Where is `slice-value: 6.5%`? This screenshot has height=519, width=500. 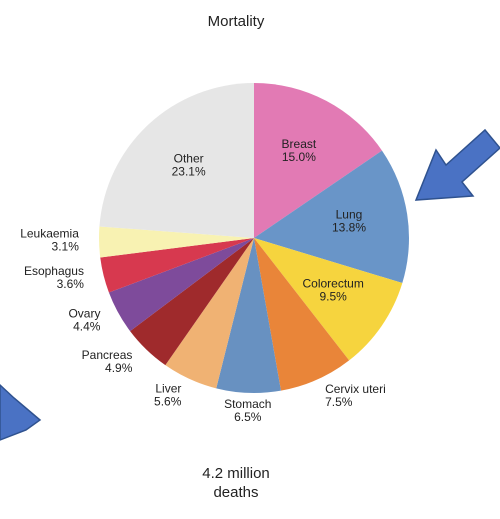 slice-value: 6.5% is located at coordinates (248, 417).